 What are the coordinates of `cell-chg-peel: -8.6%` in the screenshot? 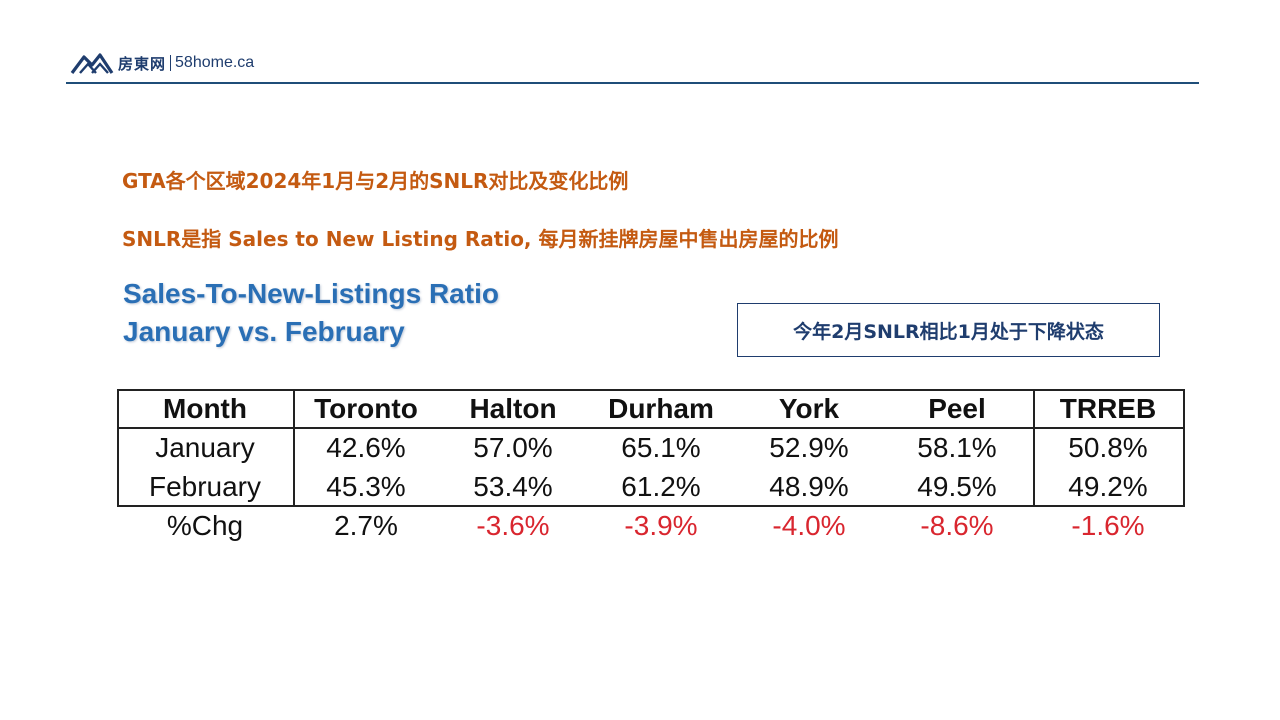 It's located at (957, 525).